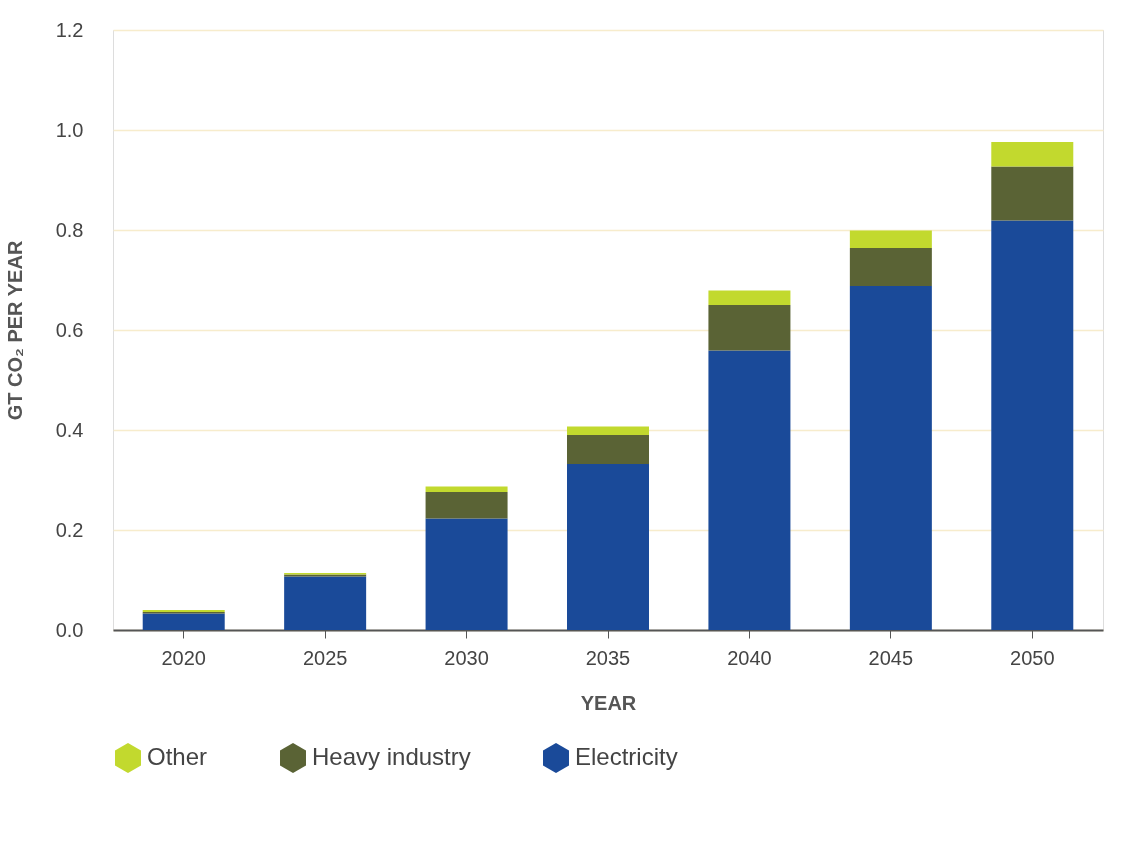  Describe the element at coordinates (69, 629) in the screenshot. I see `y-tick-label: 0.0` at that location.